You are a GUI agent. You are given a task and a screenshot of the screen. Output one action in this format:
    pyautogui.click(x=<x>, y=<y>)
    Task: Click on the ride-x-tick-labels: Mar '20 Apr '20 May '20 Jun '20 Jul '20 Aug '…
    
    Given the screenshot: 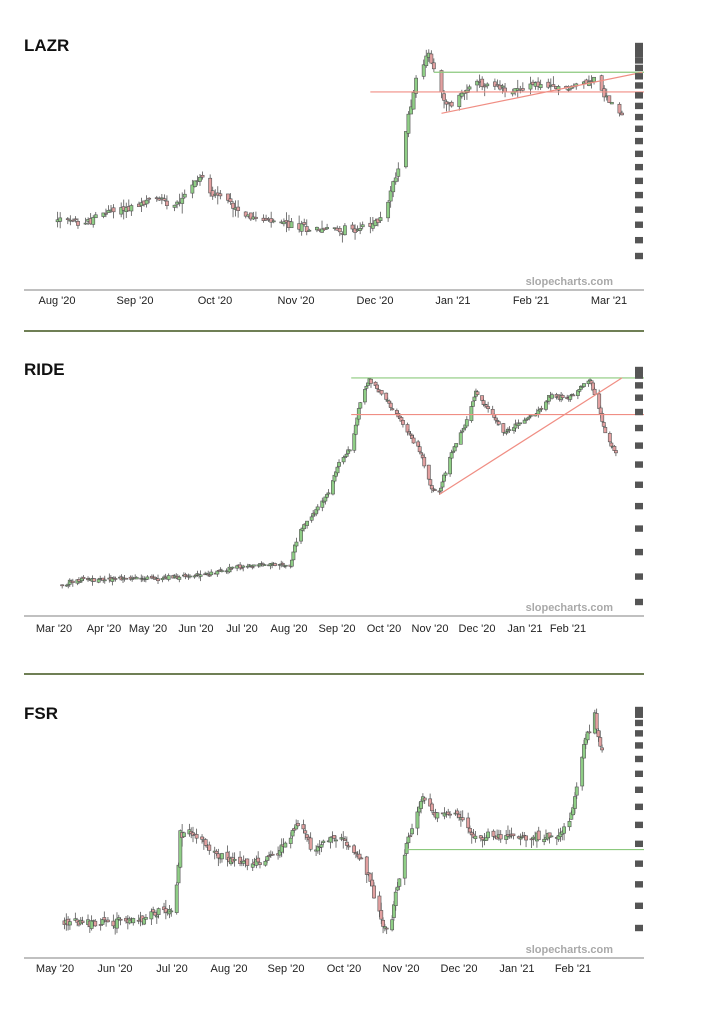 What is the action you would take?
    pyautogui.click(x=311, y=629)
    